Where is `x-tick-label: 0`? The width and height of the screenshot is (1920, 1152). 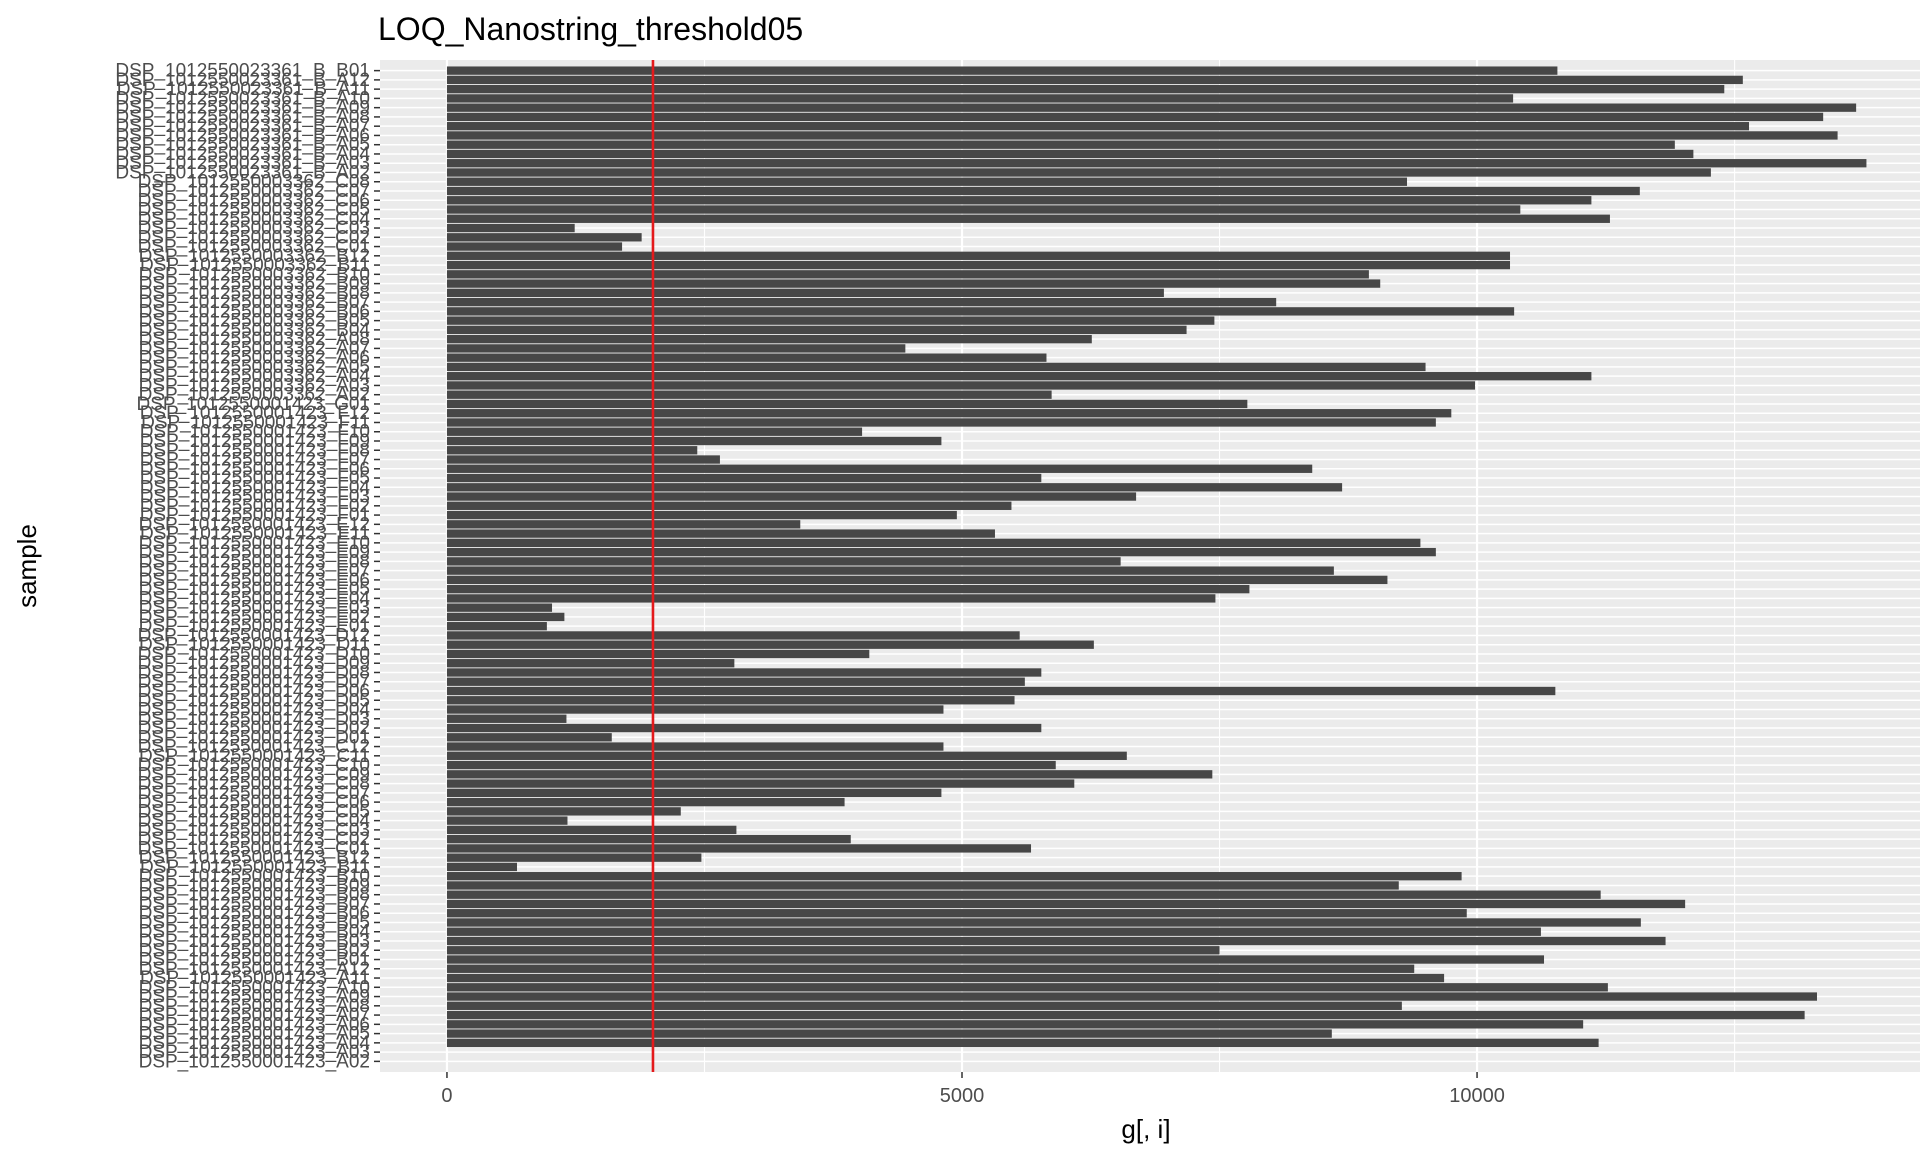
x-tick-label: 0 is located at coordinates (446, 1096).